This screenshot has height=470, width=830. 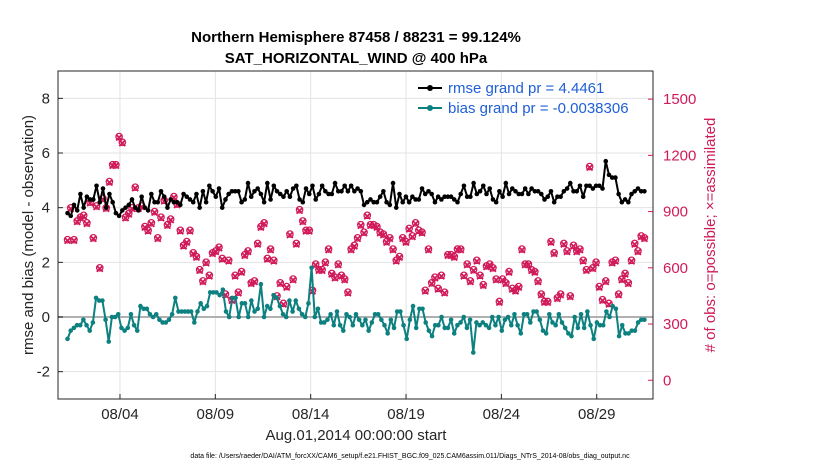 What do you see at coordinates (46, 317) in the screenshot?
I see `y-tick-label: 0` at bounding box center [46, 317].